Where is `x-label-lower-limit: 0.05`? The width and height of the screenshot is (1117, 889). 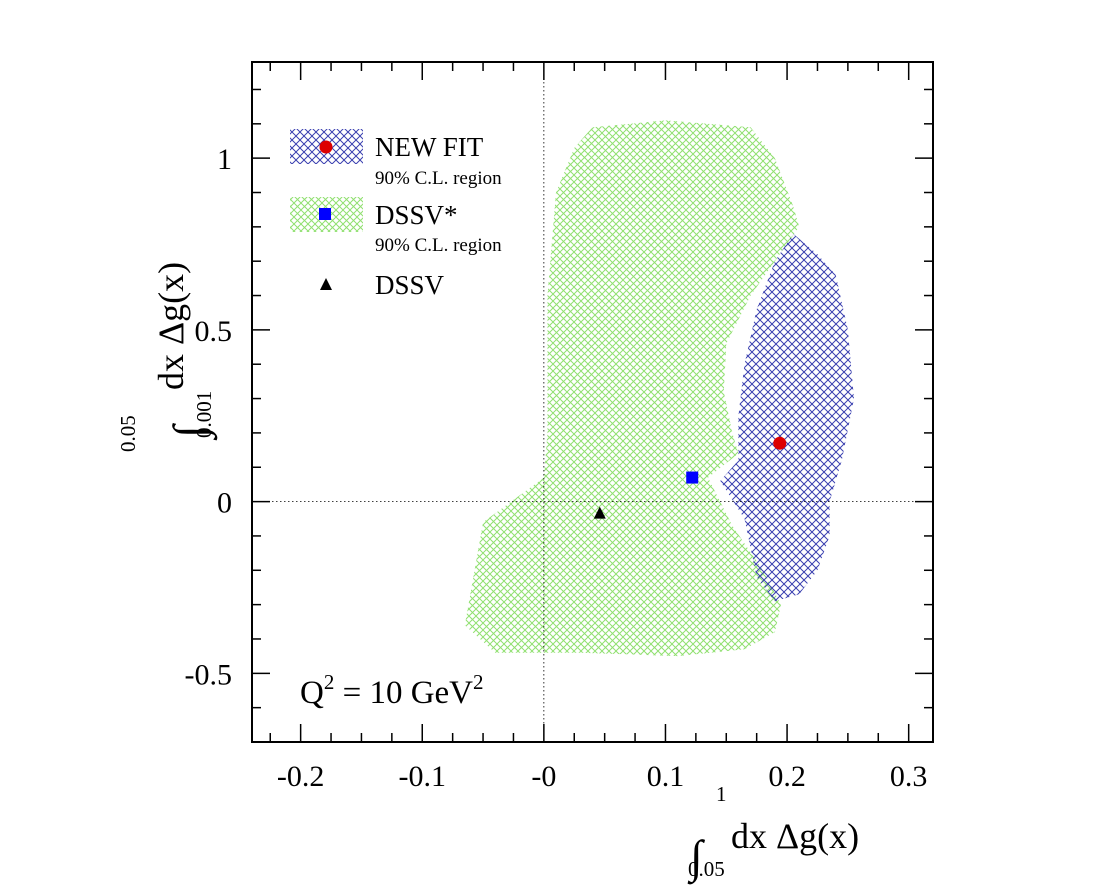 x-label-lower-limit: 0.05 is located at coordinates (706, 869).